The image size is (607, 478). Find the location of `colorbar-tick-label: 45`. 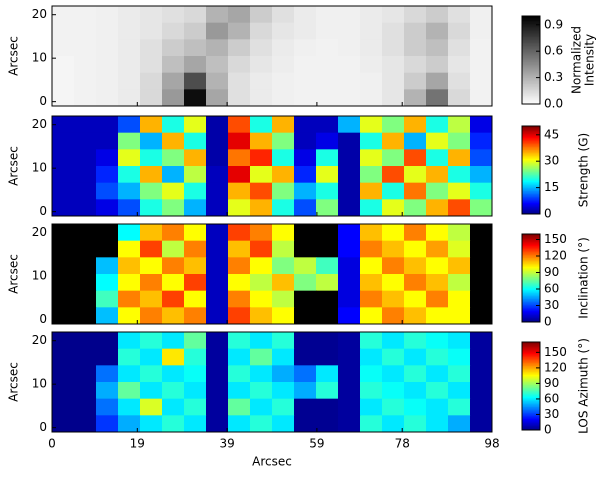

colorbar-tick-label: 45 is located at coordinates (551, 134).